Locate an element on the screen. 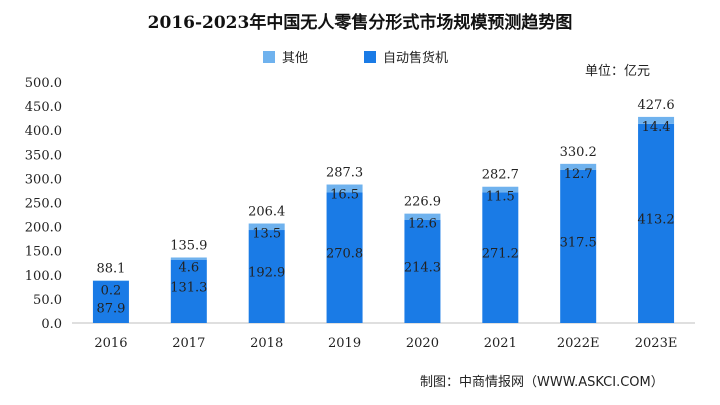  y-tick-label: 250.0 is located at coordinates (43, 204).